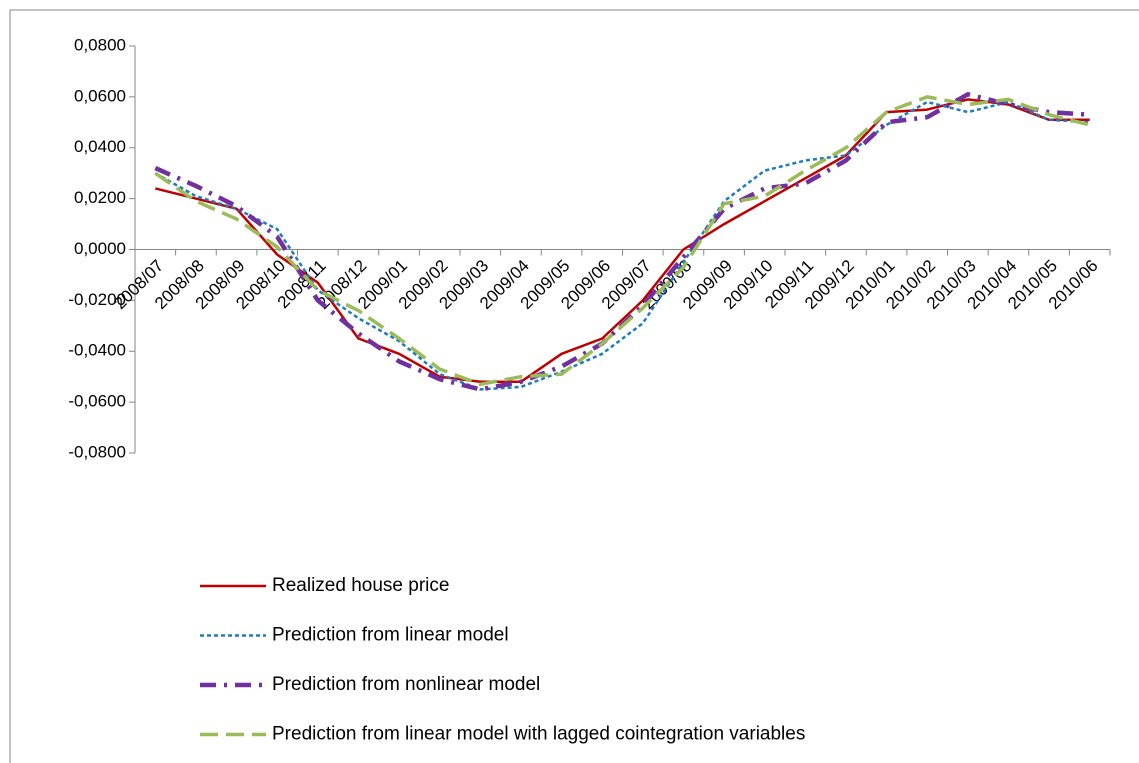  What do you see at coordinates (97, 401) in the screenshot?
I see `y-tick-label: -0,0600` at bounding box center [97, 401].